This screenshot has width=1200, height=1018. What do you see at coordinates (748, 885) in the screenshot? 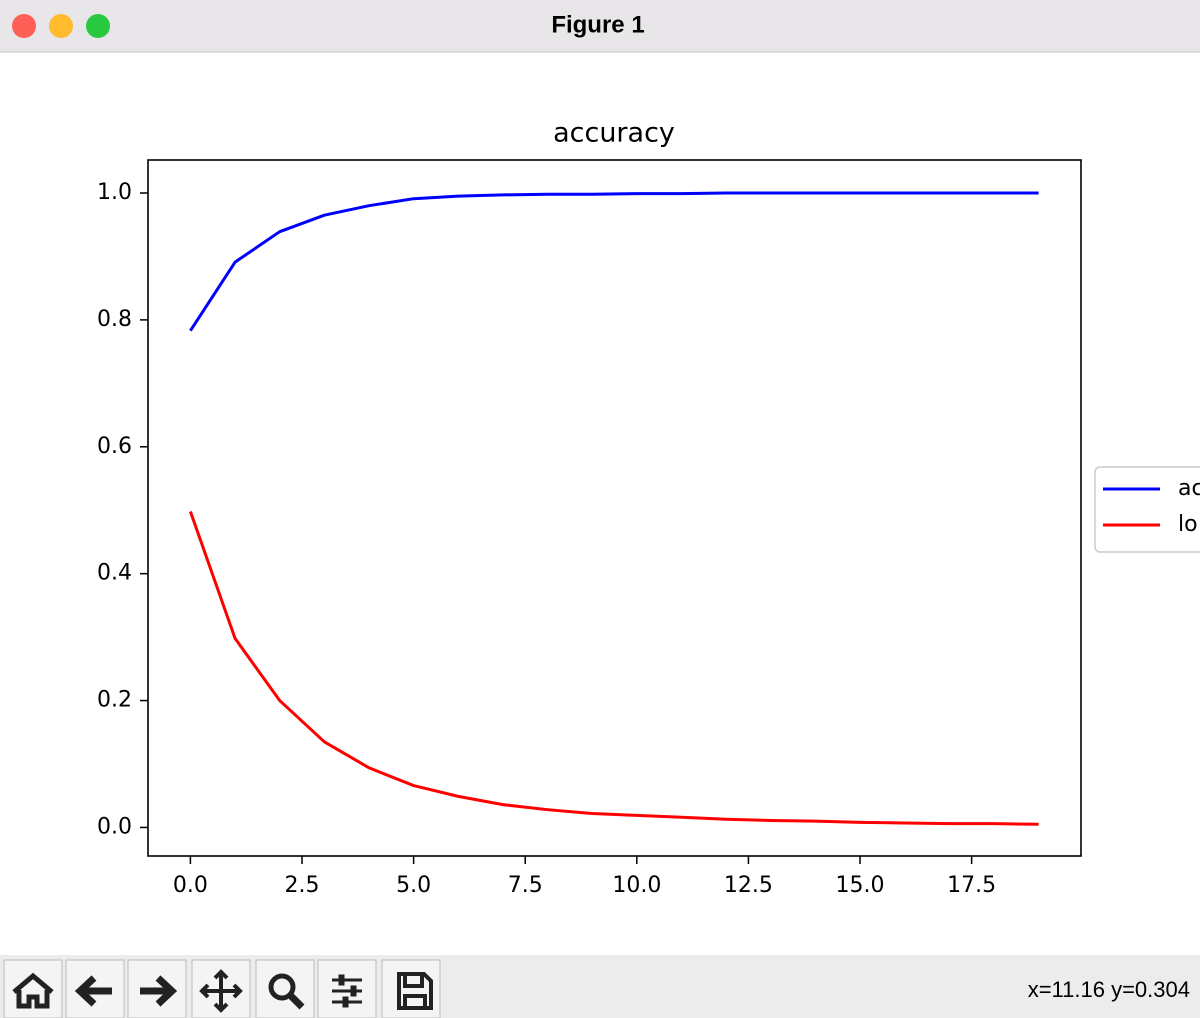
I see `x-tick-label: 12.5` at bounding box center [748, 885].